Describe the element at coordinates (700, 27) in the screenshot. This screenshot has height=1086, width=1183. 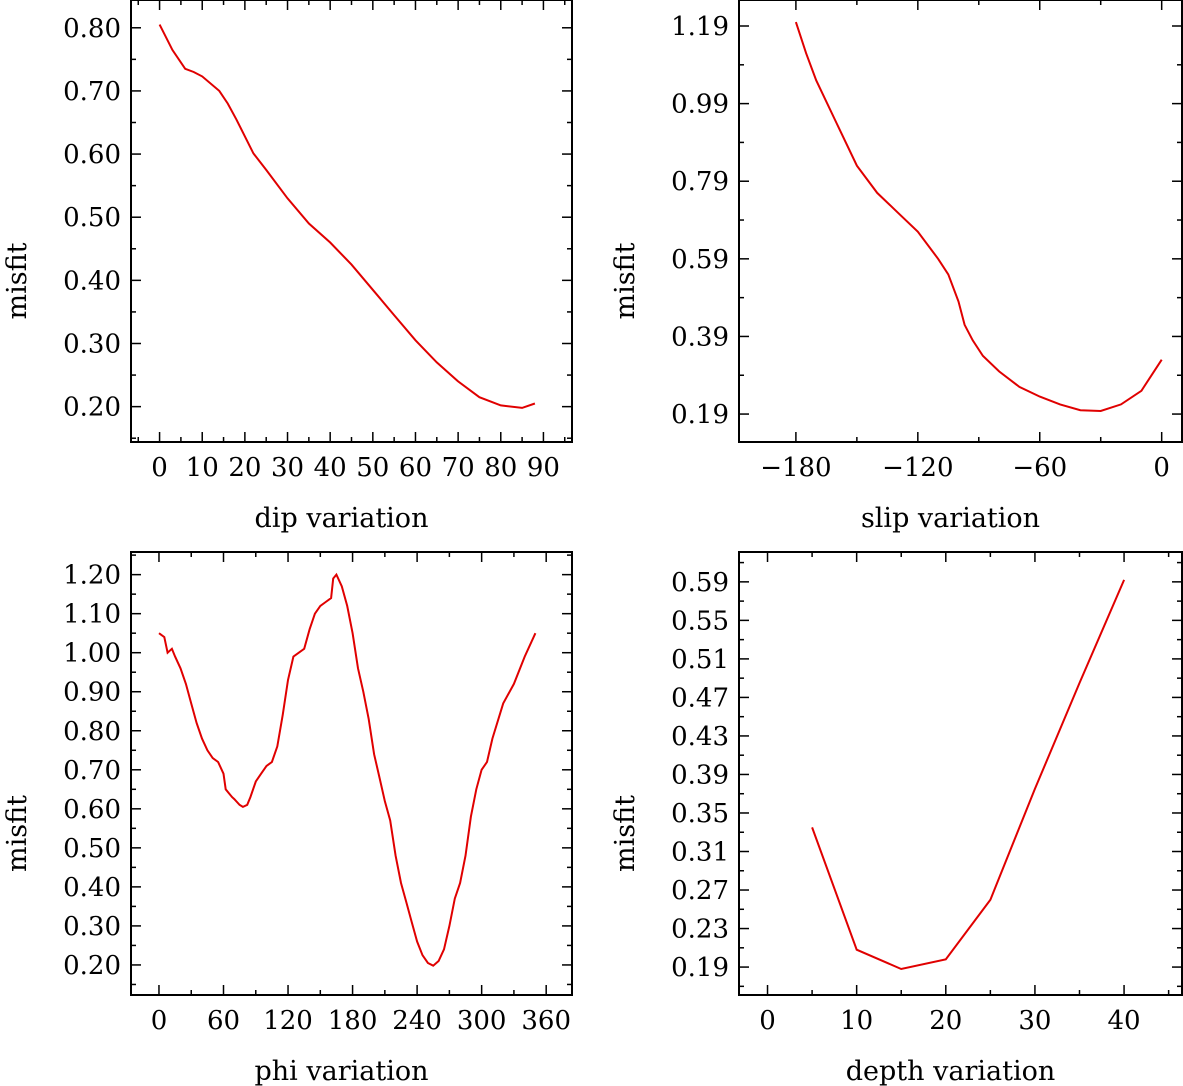
I see `y-tick-label: 1.19` at that location.